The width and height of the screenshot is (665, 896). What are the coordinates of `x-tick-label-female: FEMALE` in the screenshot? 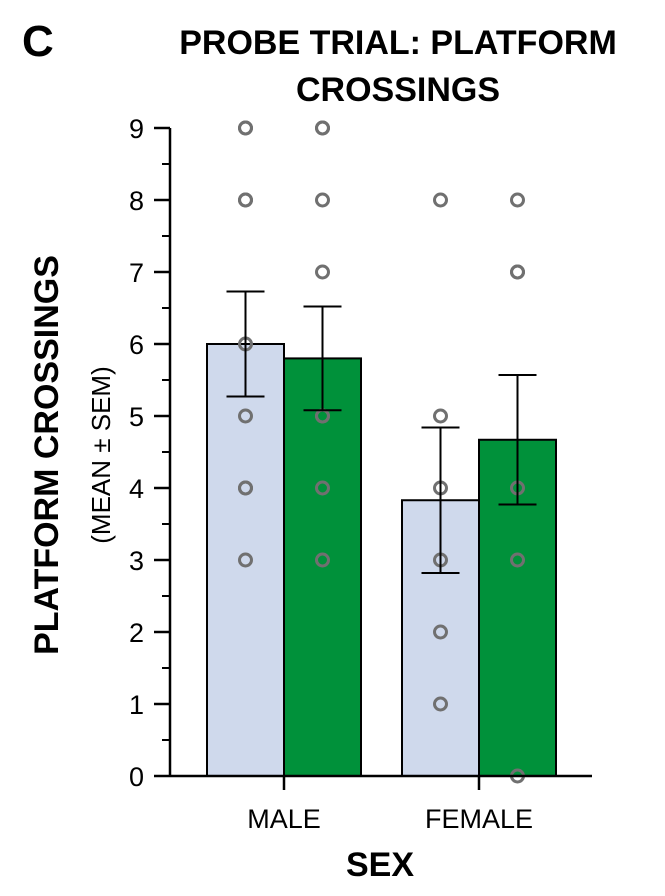 It's located at (479, 819).